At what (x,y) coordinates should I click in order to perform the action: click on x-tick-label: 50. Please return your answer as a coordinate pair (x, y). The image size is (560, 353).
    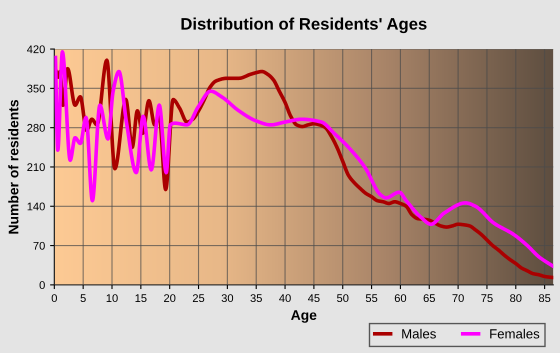
    Looking at the image, I should click on (342, 298).